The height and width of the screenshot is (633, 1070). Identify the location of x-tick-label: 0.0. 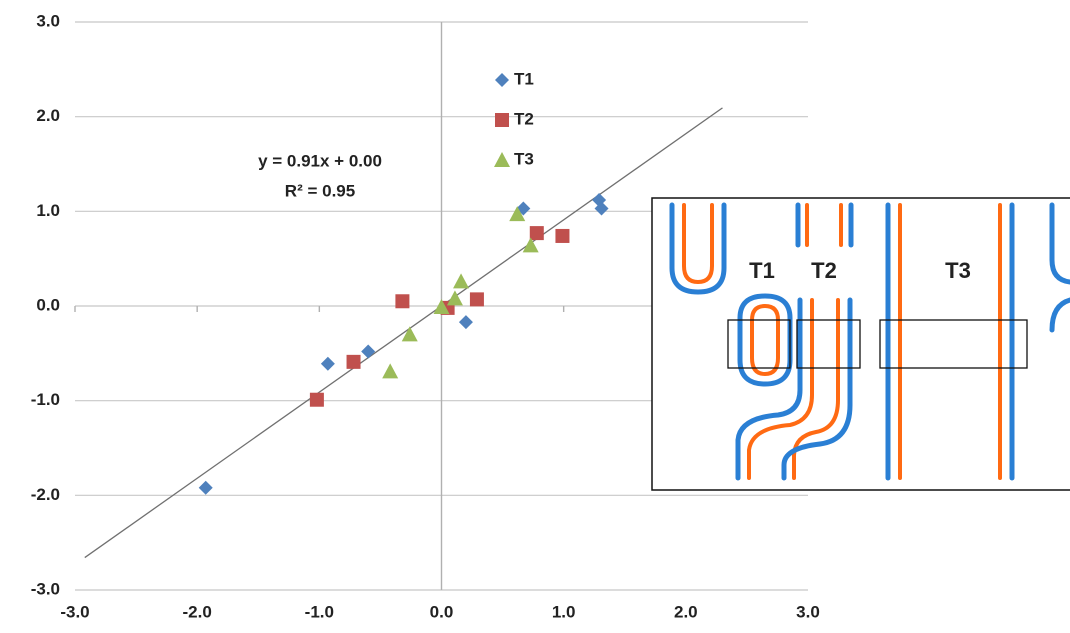
(442, 611).